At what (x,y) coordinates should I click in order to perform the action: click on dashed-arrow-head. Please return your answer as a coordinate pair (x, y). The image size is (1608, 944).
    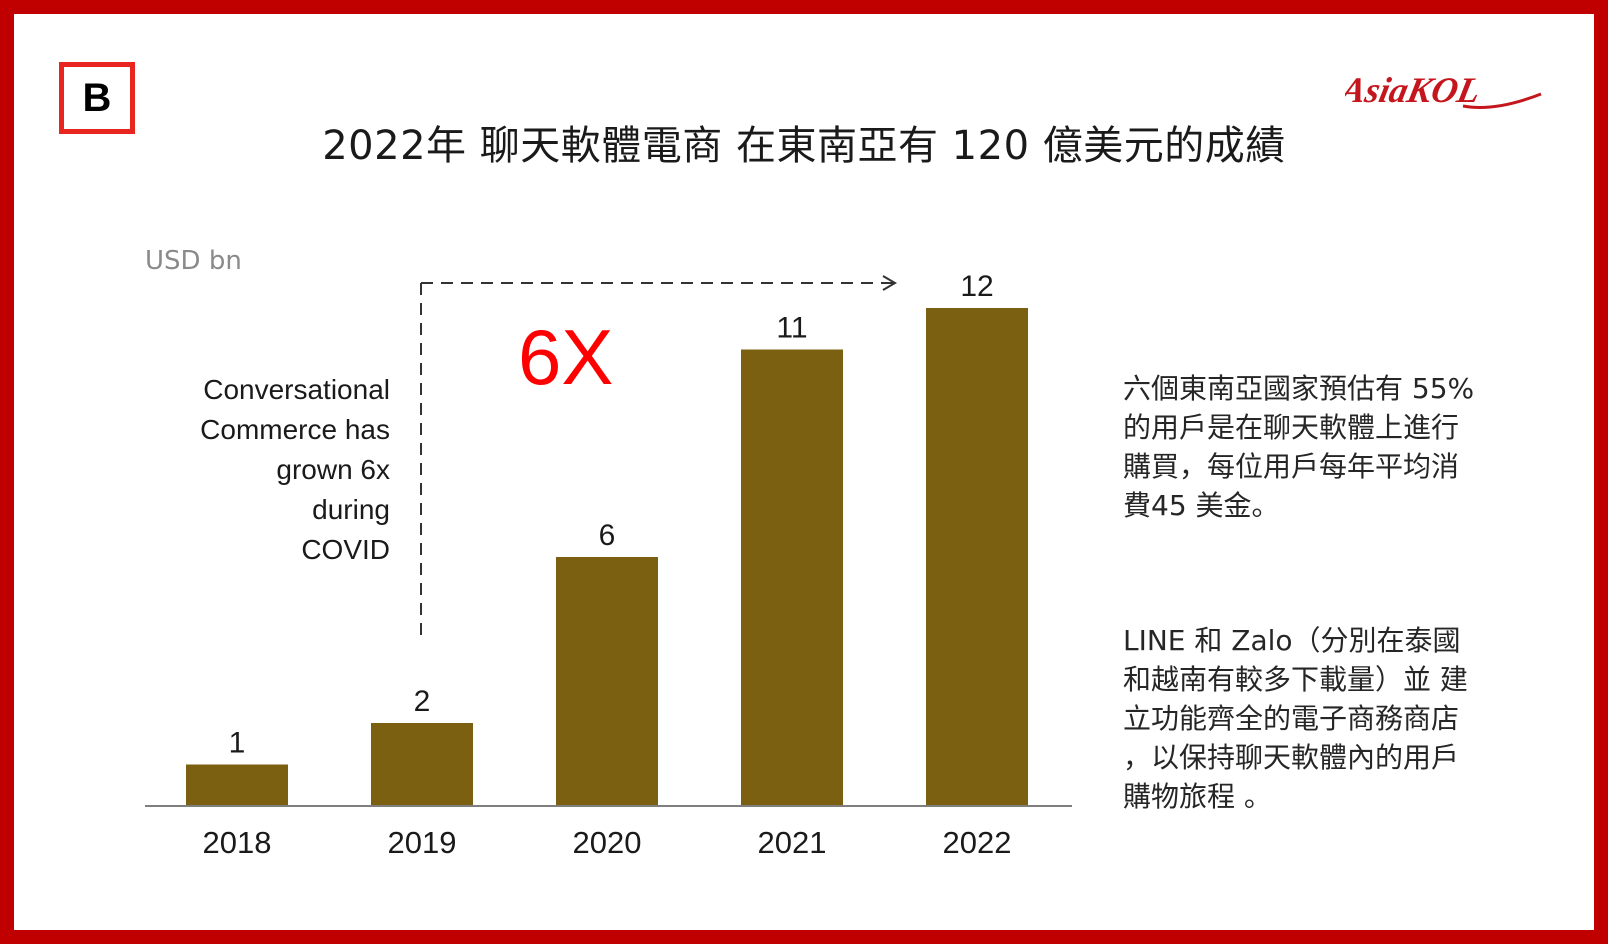
    Looking at the image, I should click on (889, 283).